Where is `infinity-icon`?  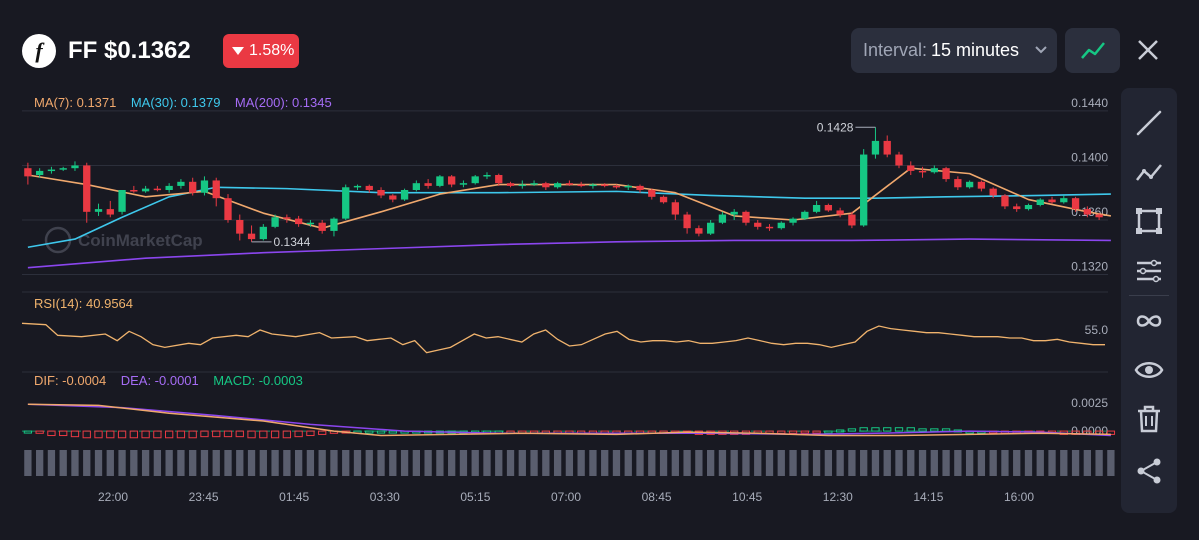 infinity-icon is located at coordinates (1149, 321).